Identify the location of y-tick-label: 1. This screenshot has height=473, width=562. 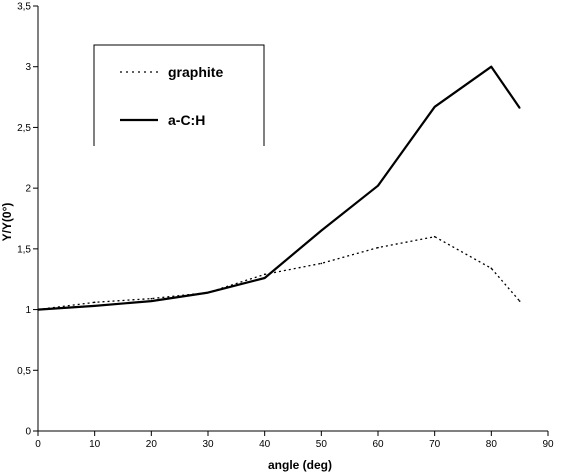
(28, 310).